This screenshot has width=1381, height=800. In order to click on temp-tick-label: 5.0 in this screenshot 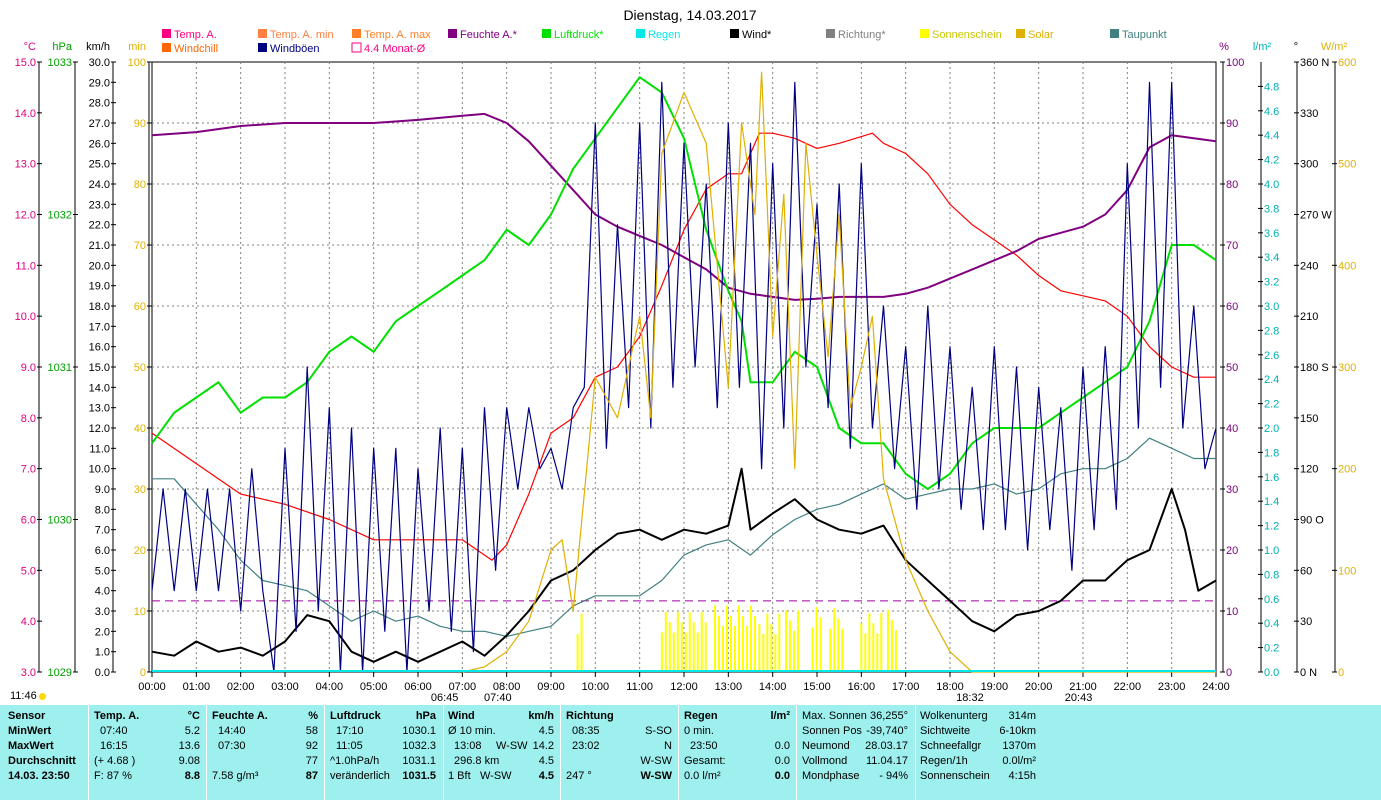, I will do `click(28, 571)`.